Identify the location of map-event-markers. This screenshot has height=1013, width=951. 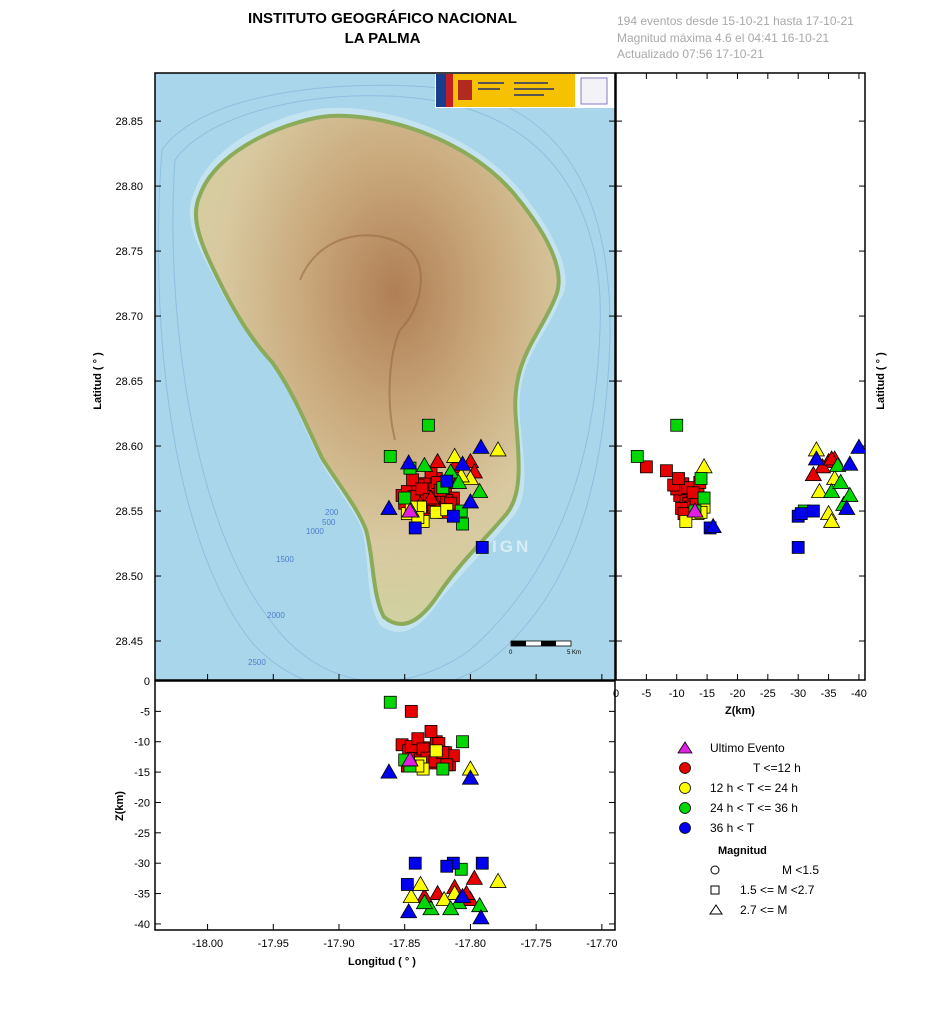
(443, 486).